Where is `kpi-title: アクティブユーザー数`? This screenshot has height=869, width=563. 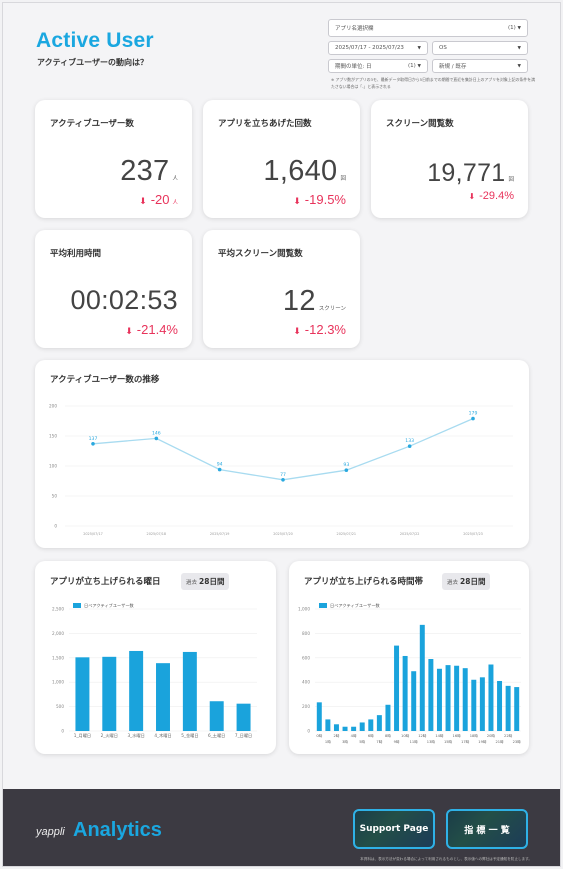
kpi-title: アクティブユーザー数 is located at coordinates (92, 124).